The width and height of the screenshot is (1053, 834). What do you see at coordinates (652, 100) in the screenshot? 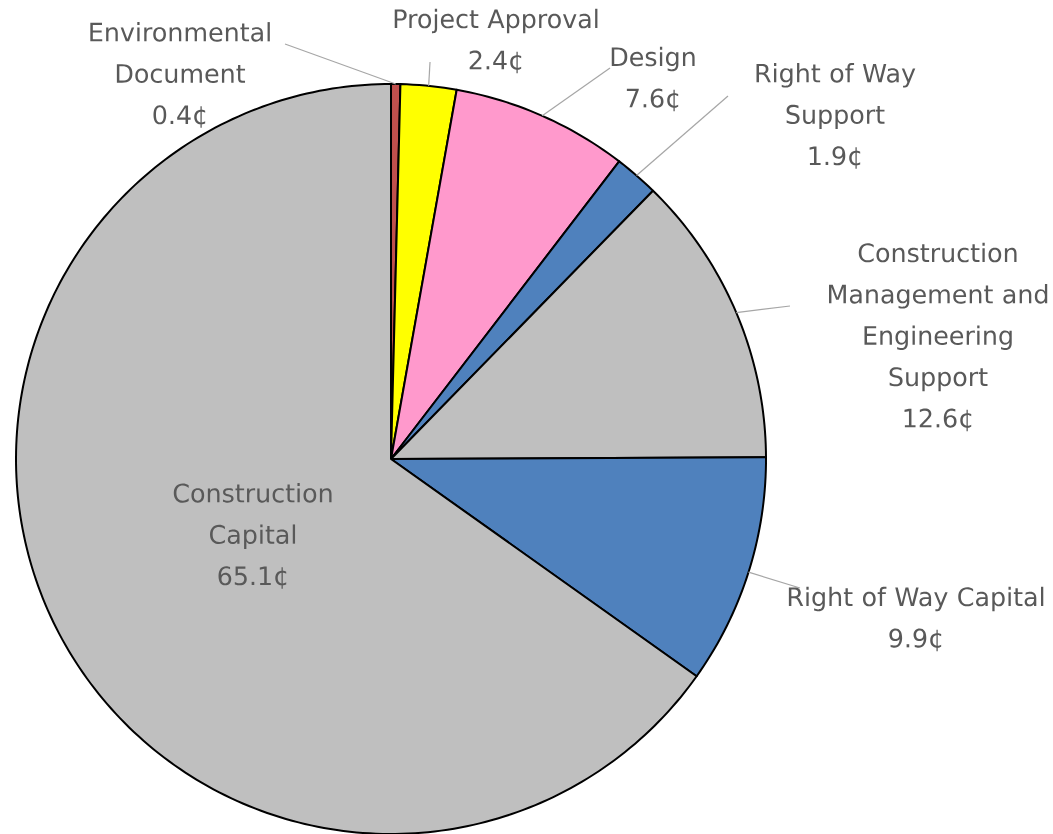
I see `data-label: 7.6¢` at bounding box center [652, 100].